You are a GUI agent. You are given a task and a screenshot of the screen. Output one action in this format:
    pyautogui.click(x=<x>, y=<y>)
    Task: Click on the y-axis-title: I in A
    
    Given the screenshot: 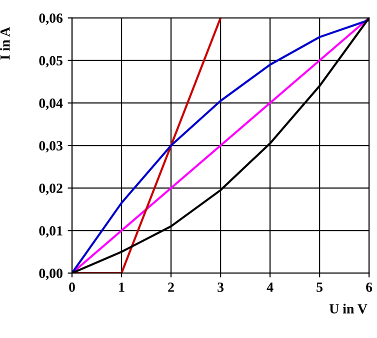 What is the action you would take?
    pyautogui.click(x=5, y=43)
    